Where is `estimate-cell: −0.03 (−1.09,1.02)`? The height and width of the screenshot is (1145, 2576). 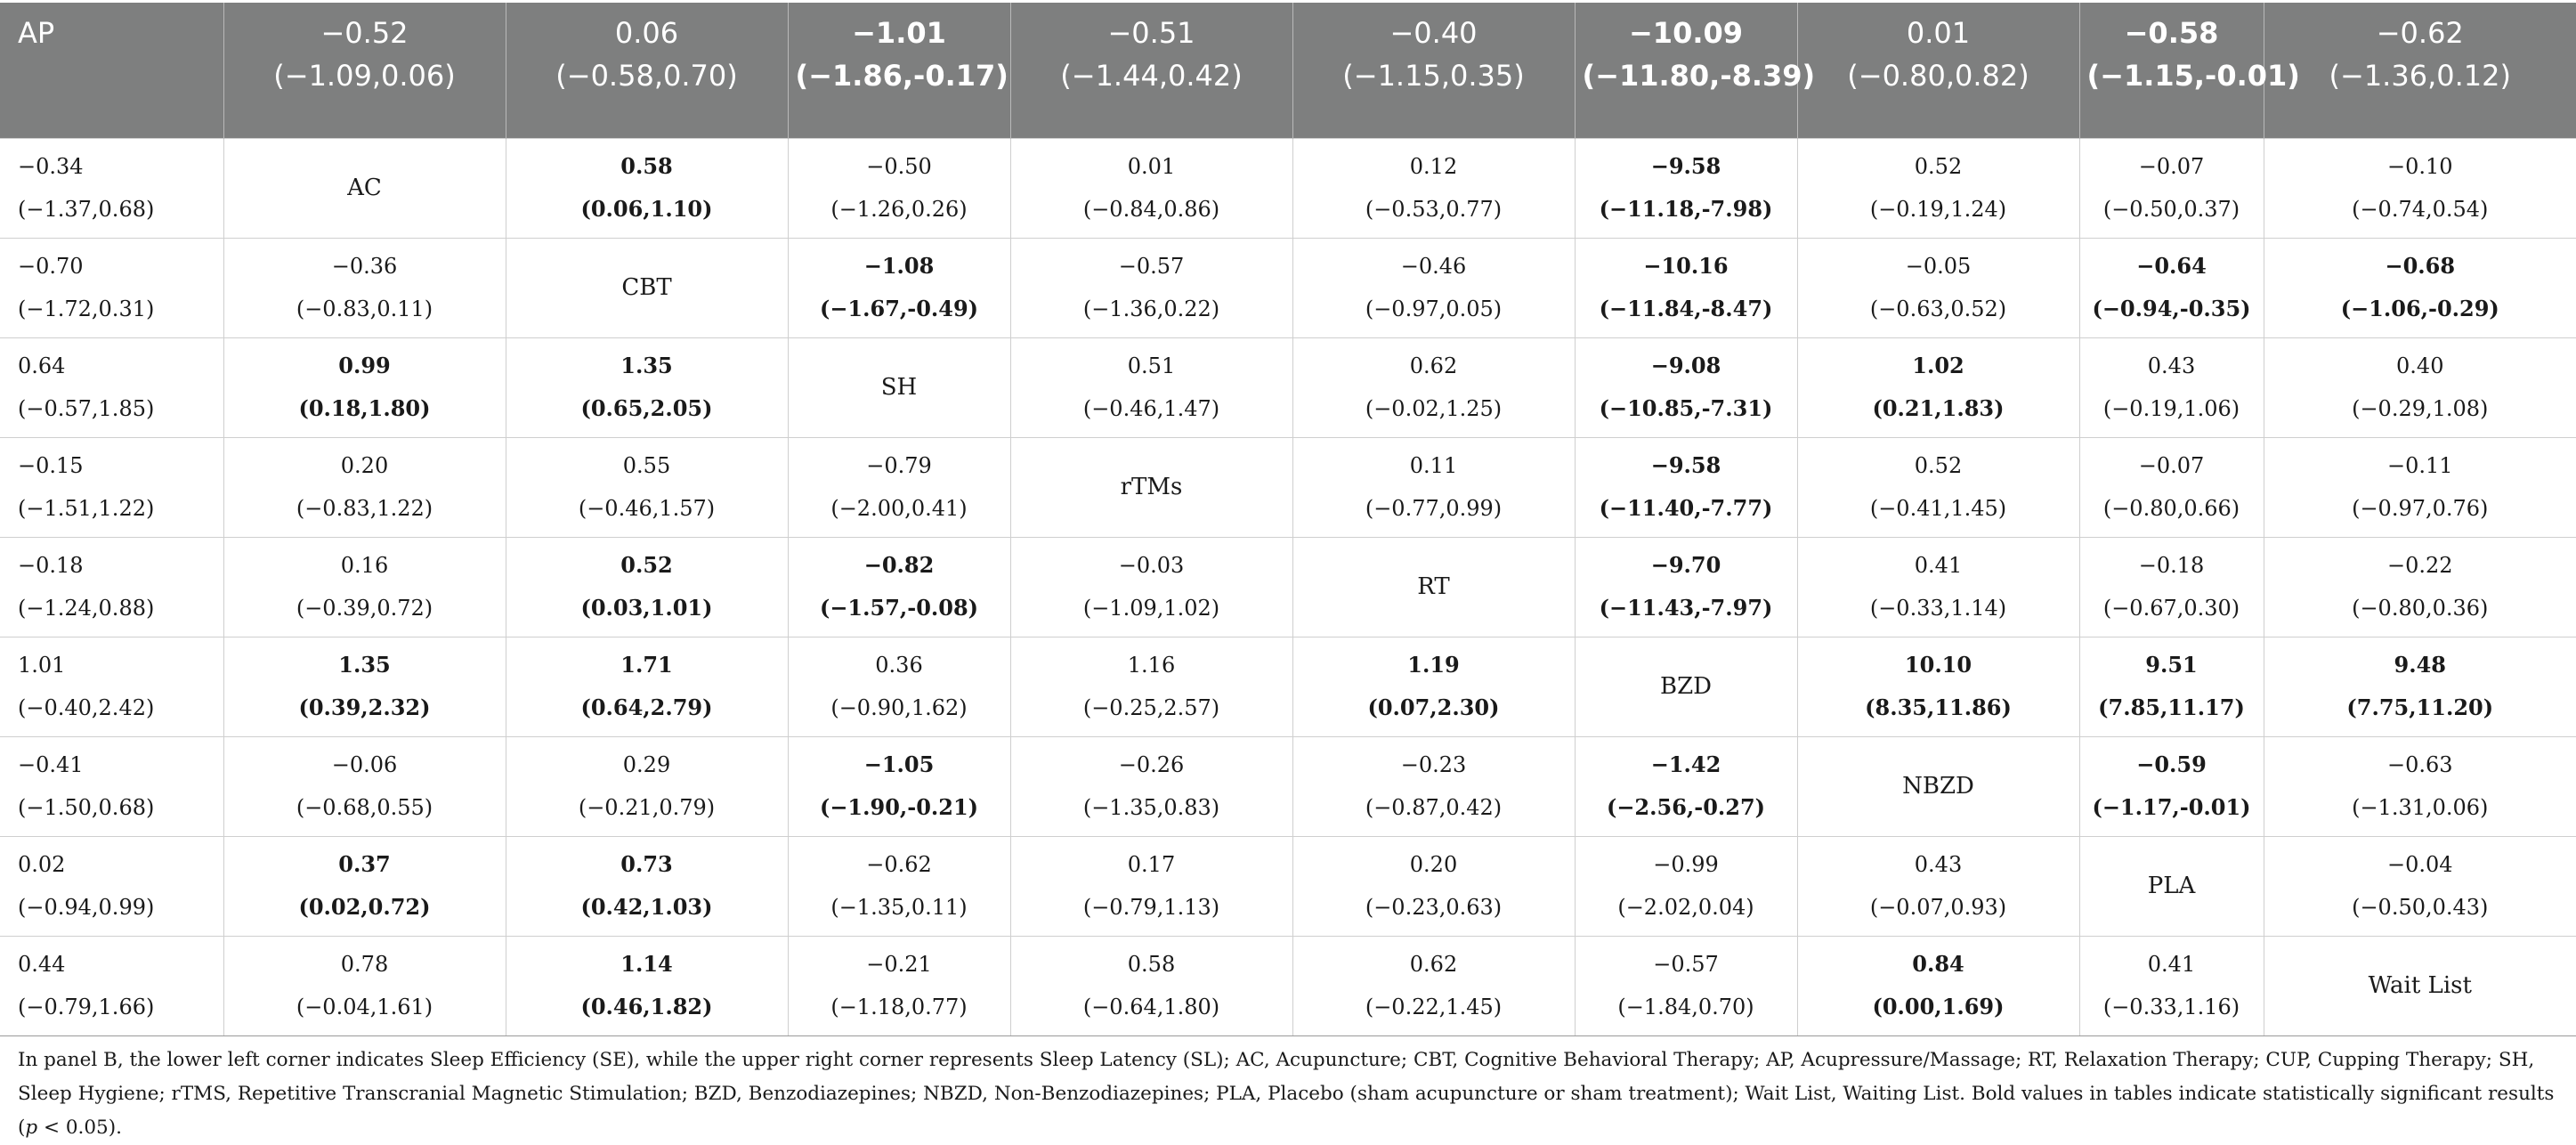 estimate-cell: −0.03 (−1.09,1.02) is located at coordinates (1152, 586).